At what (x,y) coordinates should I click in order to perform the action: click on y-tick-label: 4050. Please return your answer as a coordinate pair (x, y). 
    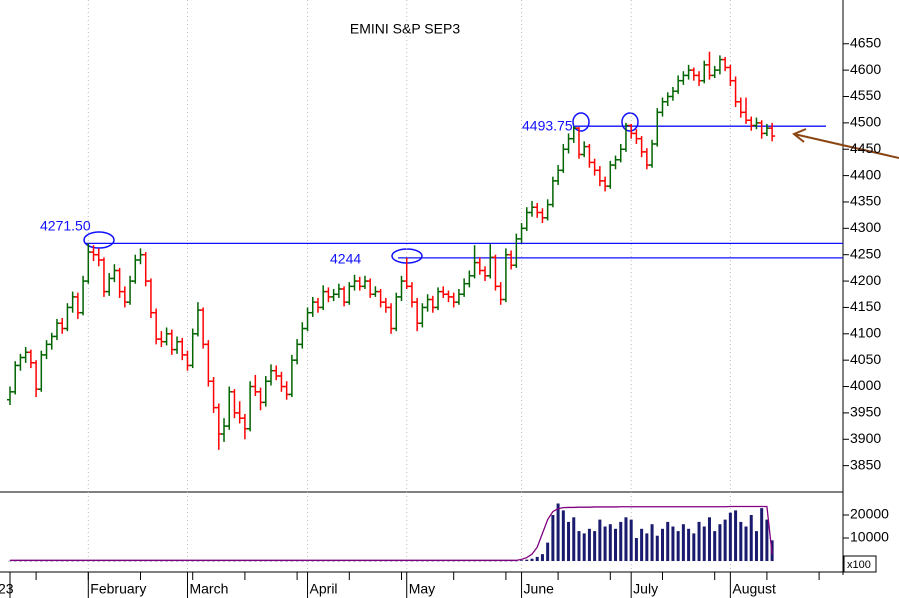
    Looking at the image, I should click on (865, 359).